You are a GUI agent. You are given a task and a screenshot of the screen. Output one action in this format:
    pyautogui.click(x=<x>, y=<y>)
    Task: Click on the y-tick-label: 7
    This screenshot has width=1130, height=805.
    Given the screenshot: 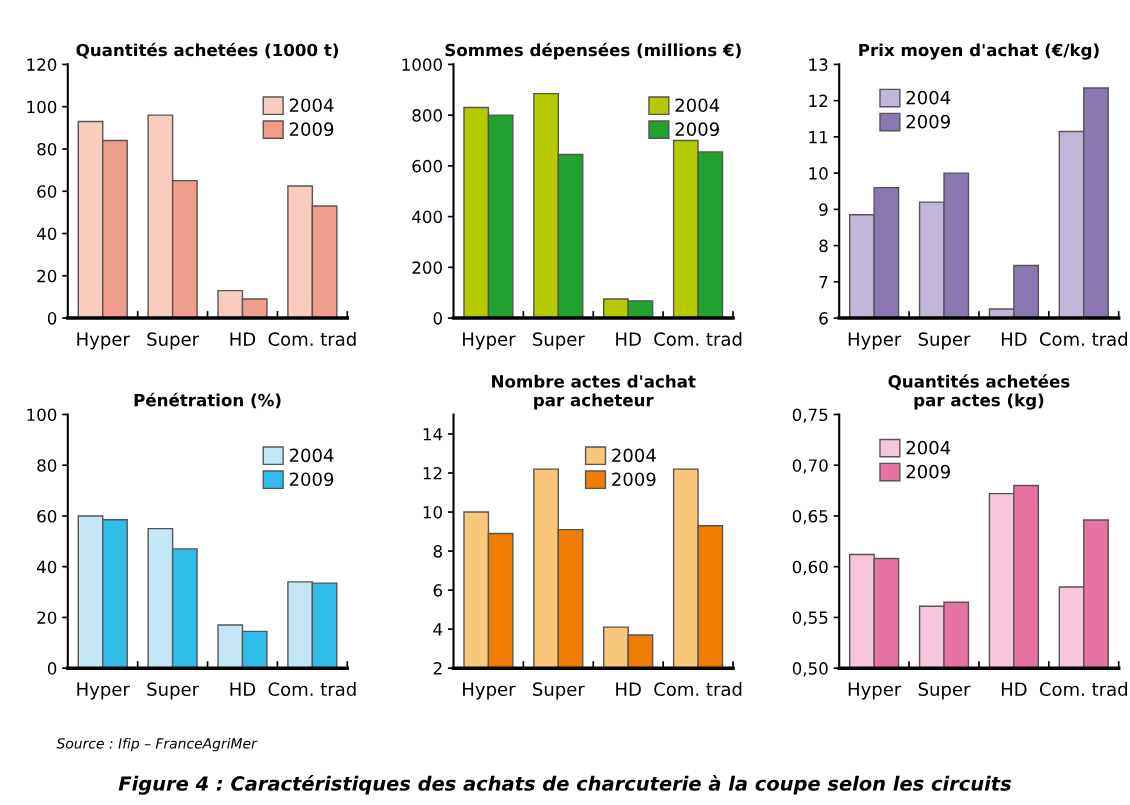 What is the action you would take?
    pyautogui.click(x=823, y=282)
    